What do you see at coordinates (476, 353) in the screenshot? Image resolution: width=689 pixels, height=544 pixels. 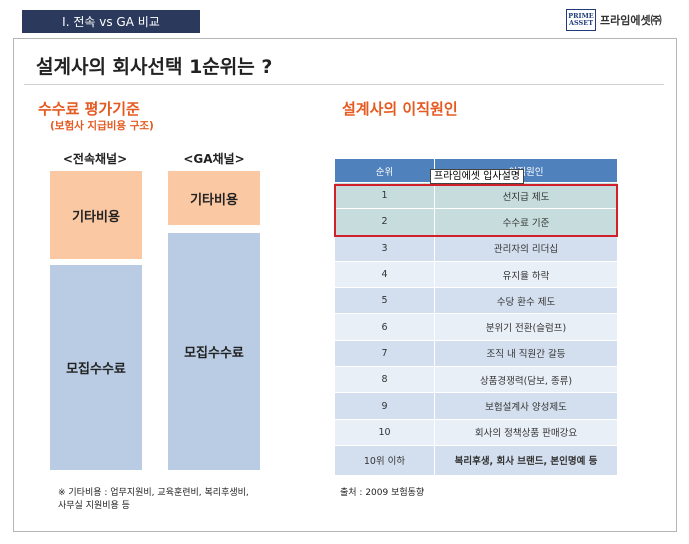 I see `table-row: 7 조직 내 직원간 갈등` at bounding box center [476, 353].